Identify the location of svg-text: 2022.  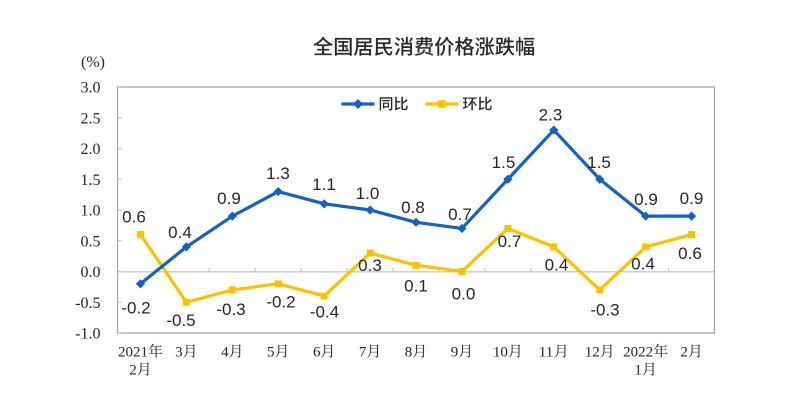
(638, 353).